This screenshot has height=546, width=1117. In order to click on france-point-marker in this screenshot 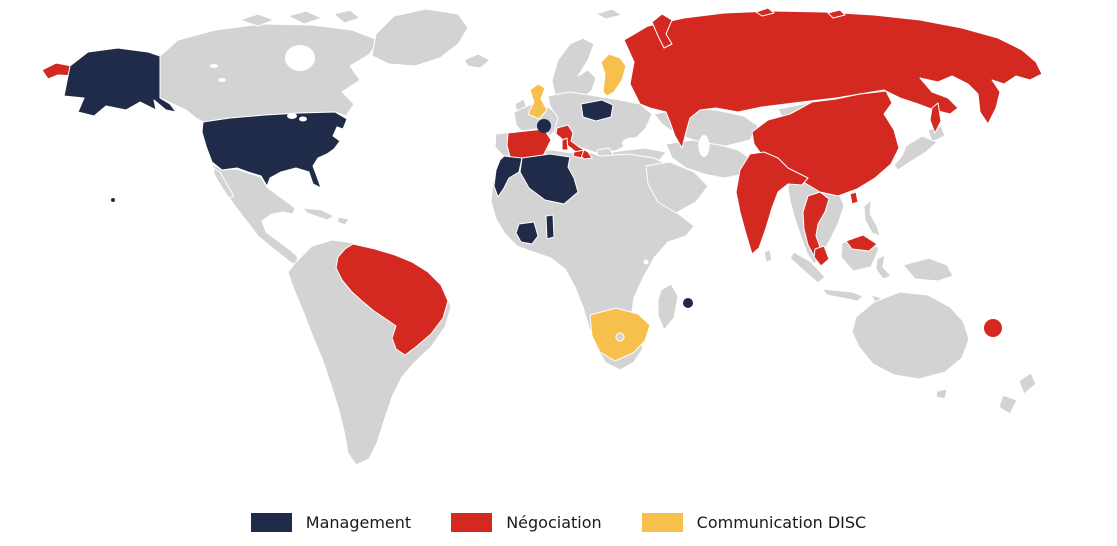, I will do `click(544, 126)`.